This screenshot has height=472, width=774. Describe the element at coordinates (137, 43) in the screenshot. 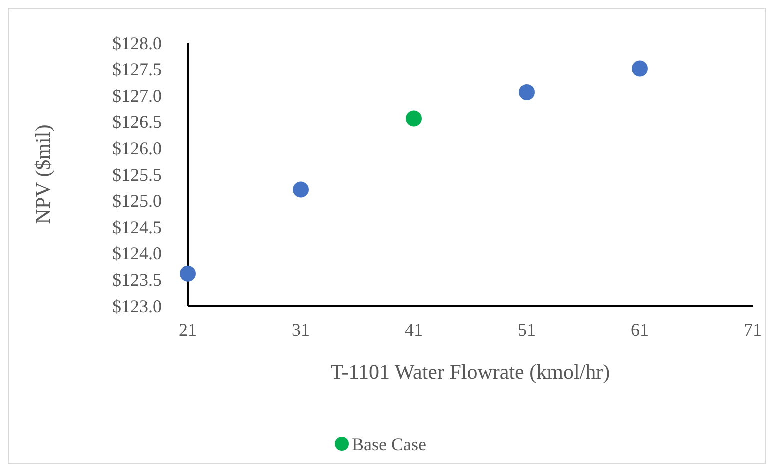

I see `y-tick-label: $128.0` at that location.